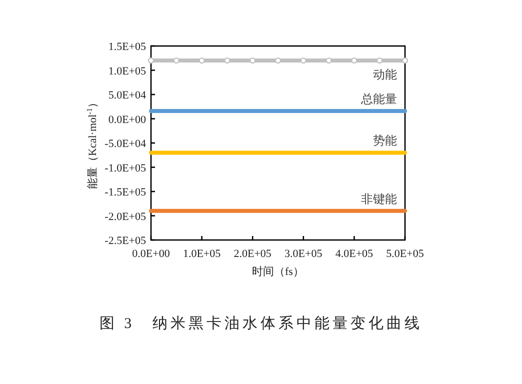 The height and width of the screenshot is (384, 522). What do you see at coordinates (127, 96) in the screenshot?
I see `y-tick-label: 5.0E+04` at bounding box center [127, 96].